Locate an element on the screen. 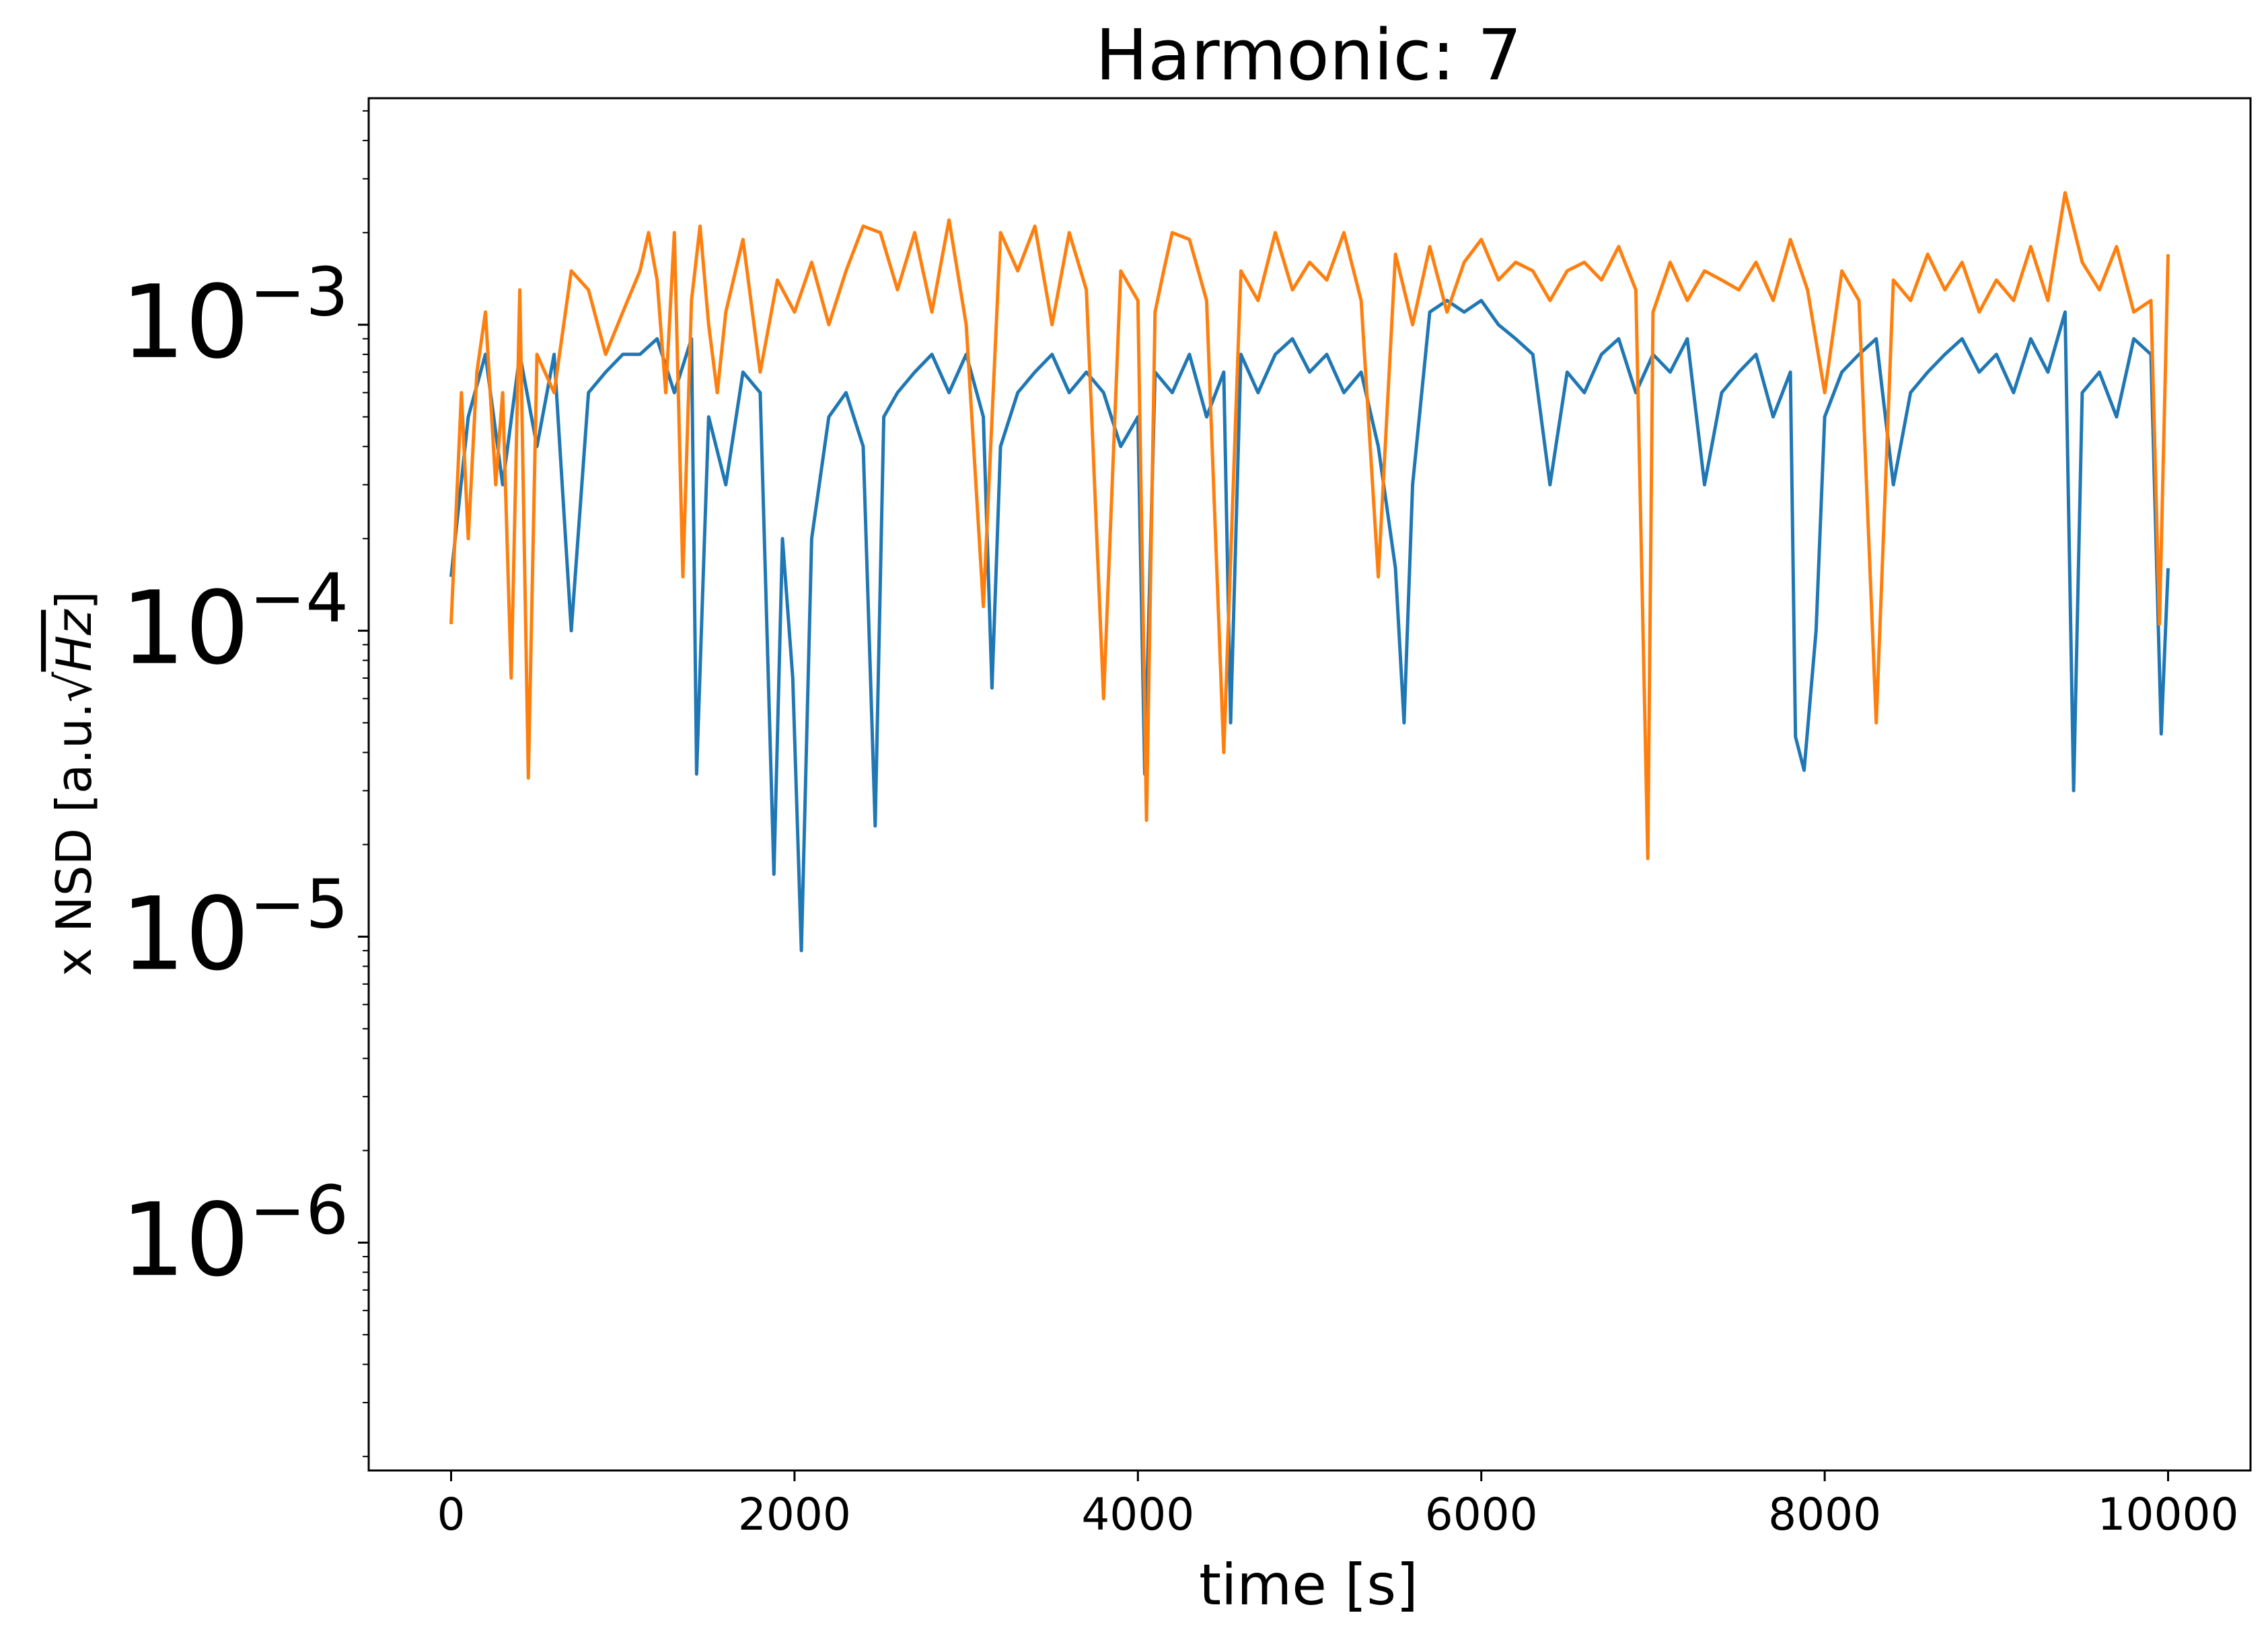 The width and height of the screenshot is (2268, 1640). x-tick-label: 4000 is located at coordinates (1137, 1514).